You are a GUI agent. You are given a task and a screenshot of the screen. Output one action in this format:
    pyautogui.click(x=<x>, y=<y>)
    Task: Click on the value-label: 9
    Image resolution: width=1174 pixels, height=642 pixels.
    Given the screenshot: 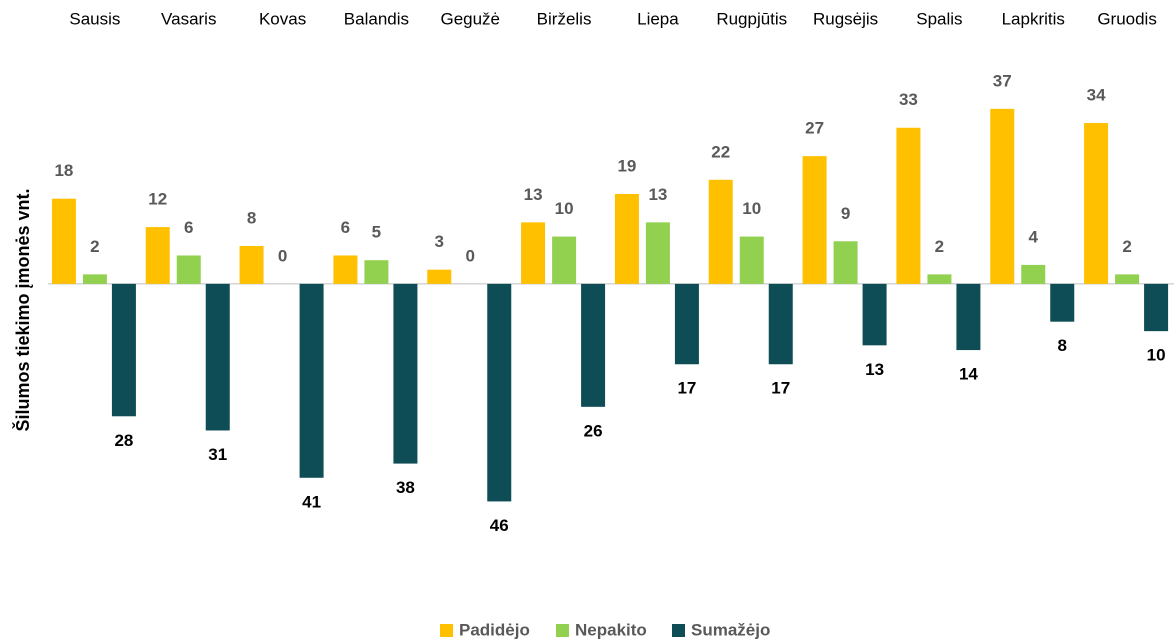 What is the action you would take?
    pyautogui.click(x=845, y=213)
    